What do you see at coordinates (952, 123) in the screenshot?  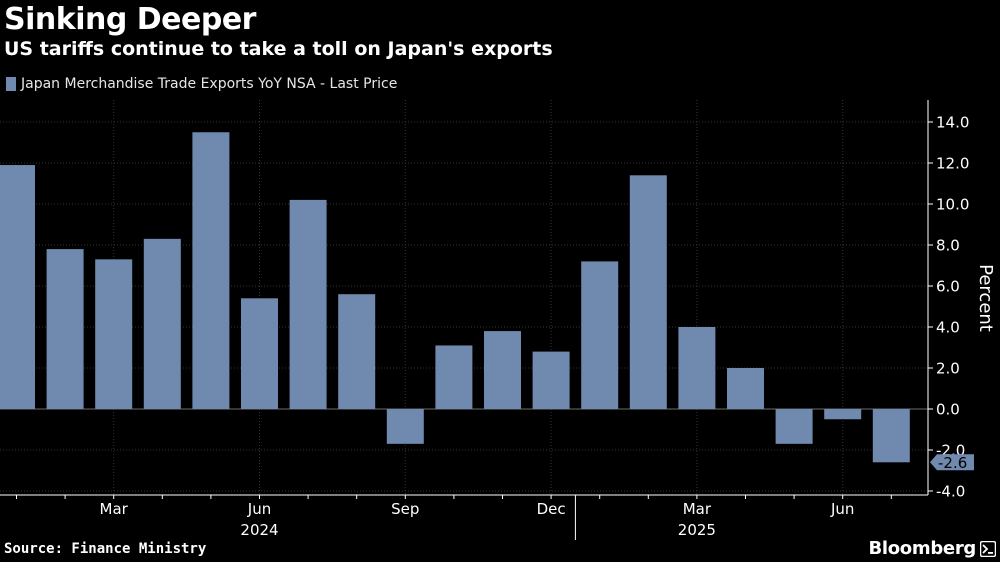 I see `y-tick-label: 14.0` at bounding box center [952, 123].